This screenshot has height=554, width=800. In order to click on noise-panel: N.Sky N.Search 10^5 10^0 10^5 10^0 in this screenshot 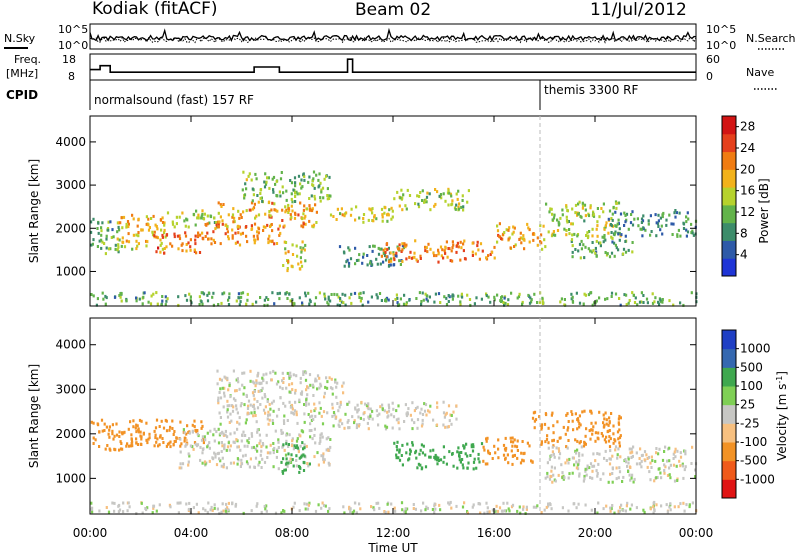, I will do `click(400, 37)`.